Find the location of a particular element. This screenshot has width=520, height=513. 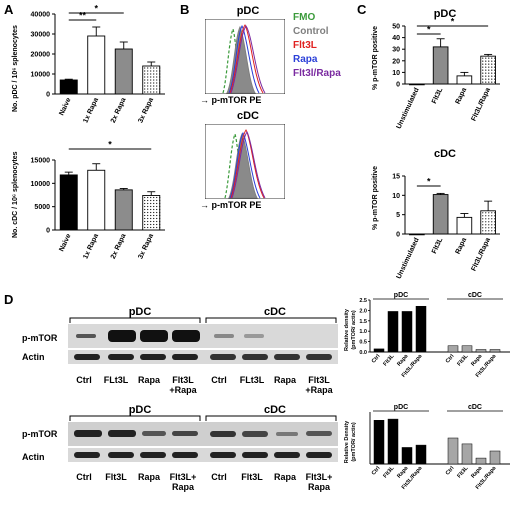

blot2-lane-cdc-flt3l: Flt3L is located at coordinates (252, 477).